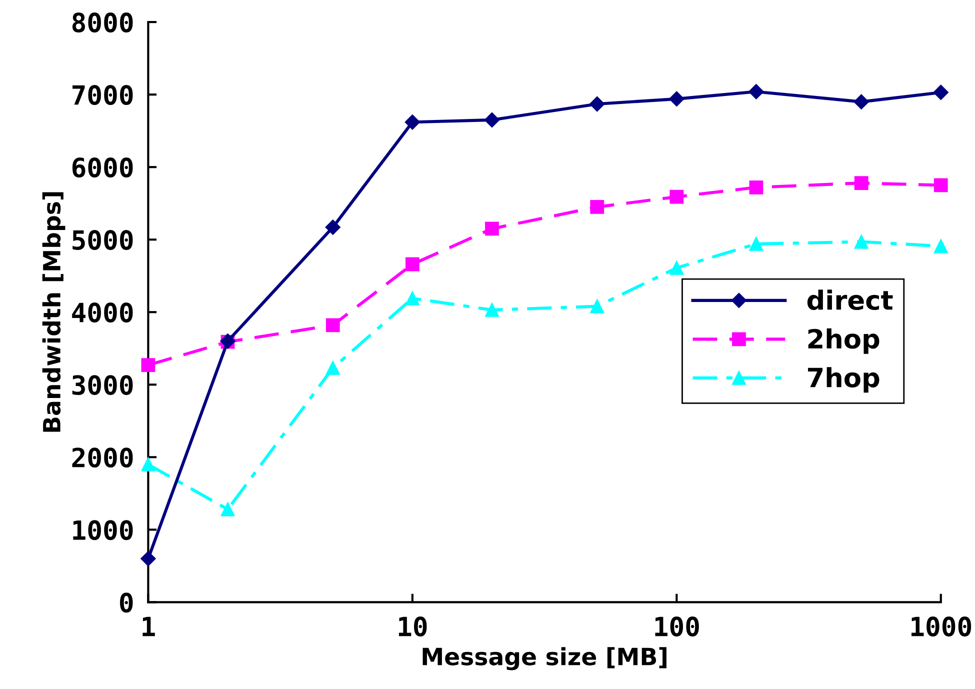 The height and width of the screenshot is (689, 975). Describe the element at coordinates (544, 658) in the screenshot. I see `x-axis-title: Message size [MB]` at that location.